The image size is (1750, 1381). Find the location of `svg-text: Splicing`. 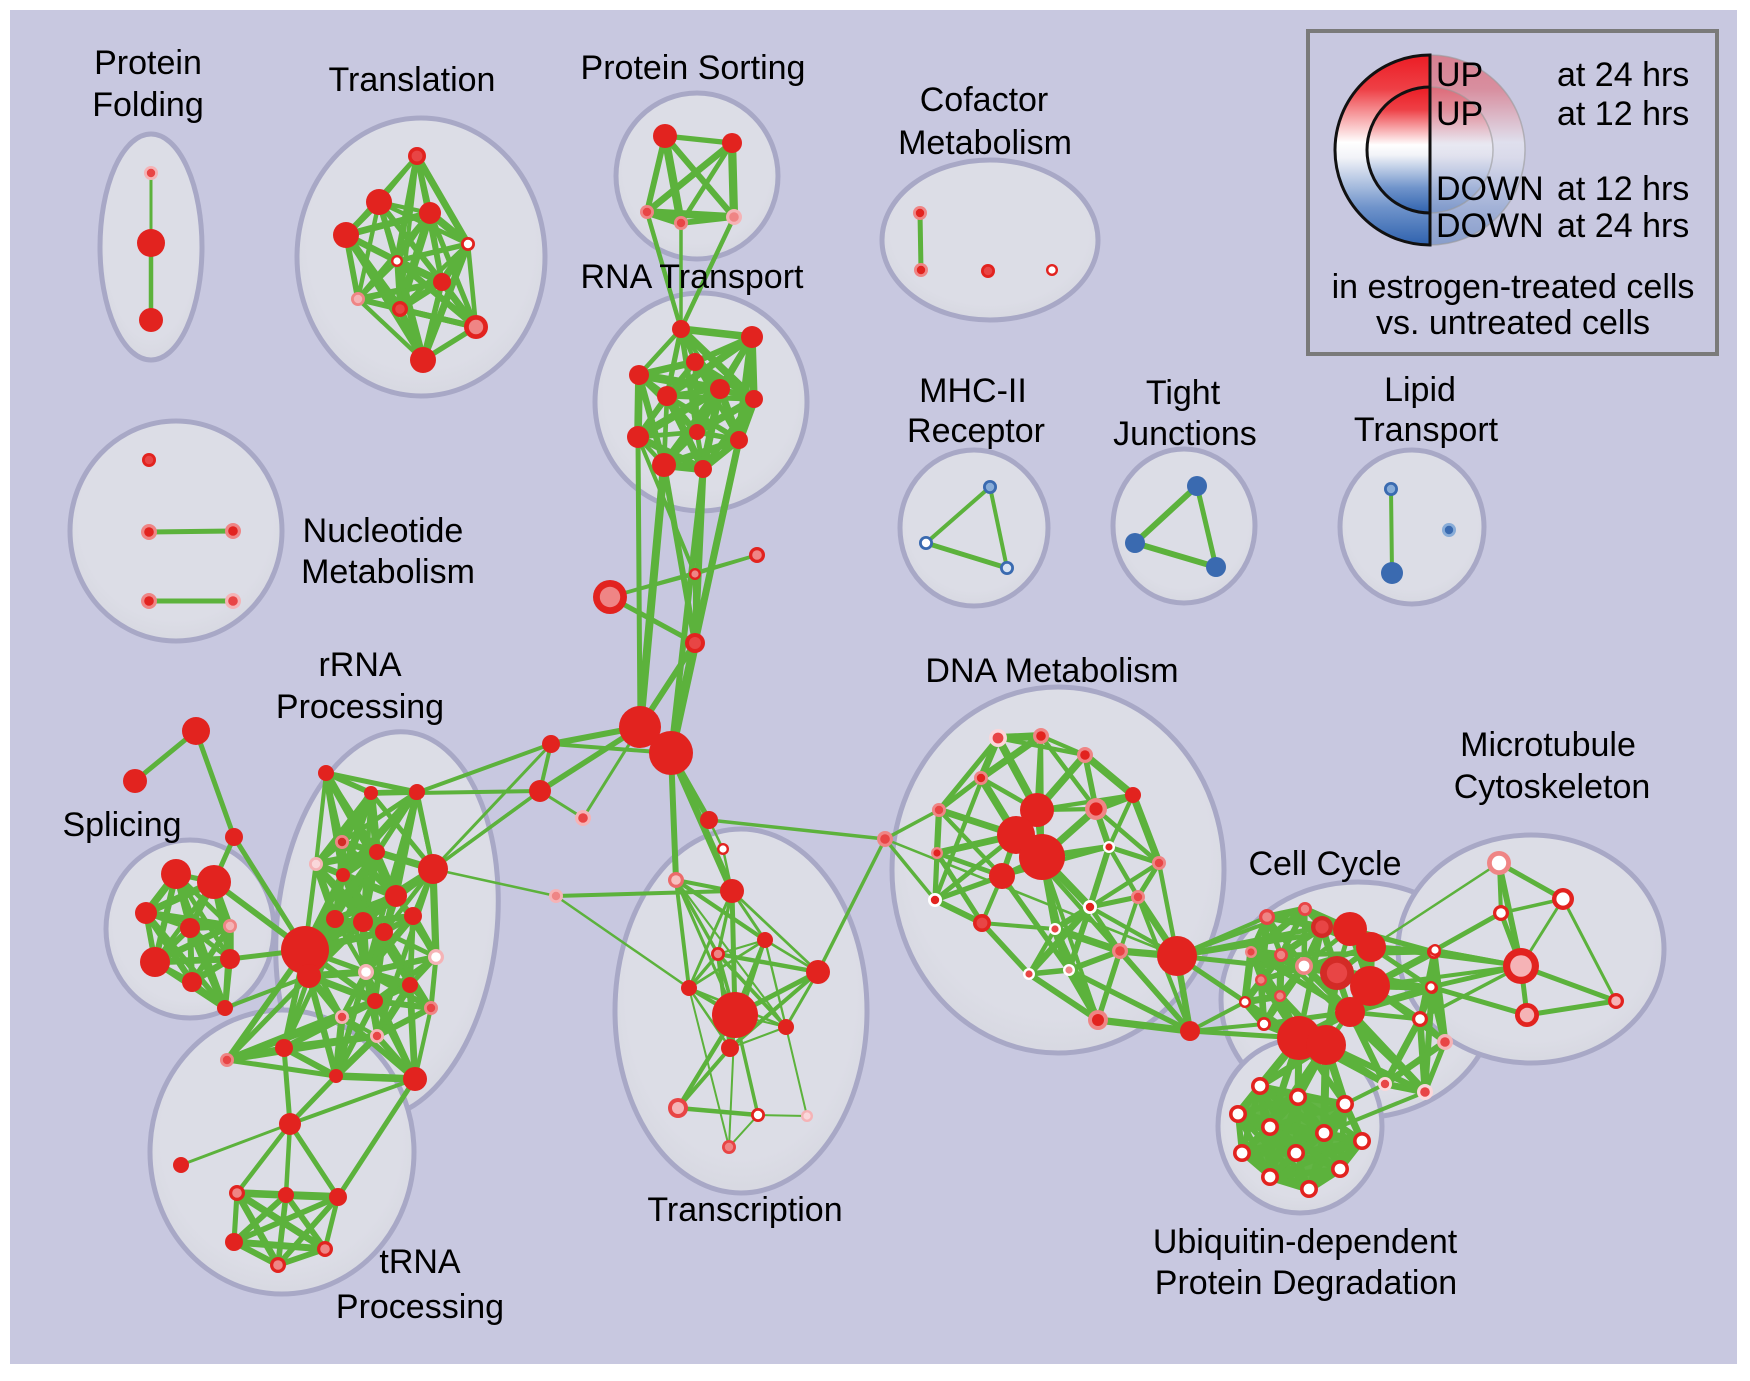

svg-text: Splicing is located at coordinates (121, 825).